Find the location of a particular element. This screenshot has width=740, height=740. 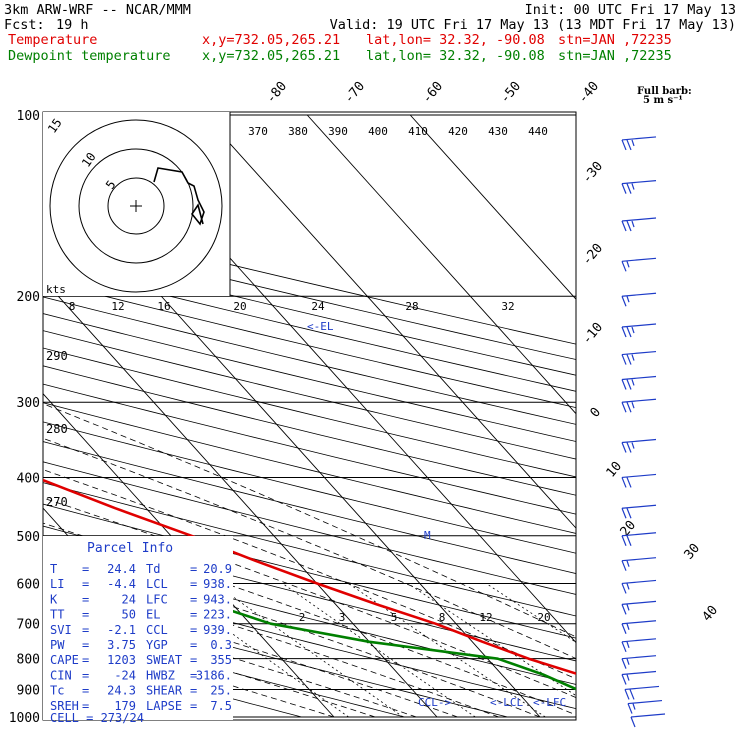

hodograph-top-label: 440 is located at coordinates (538, 131).